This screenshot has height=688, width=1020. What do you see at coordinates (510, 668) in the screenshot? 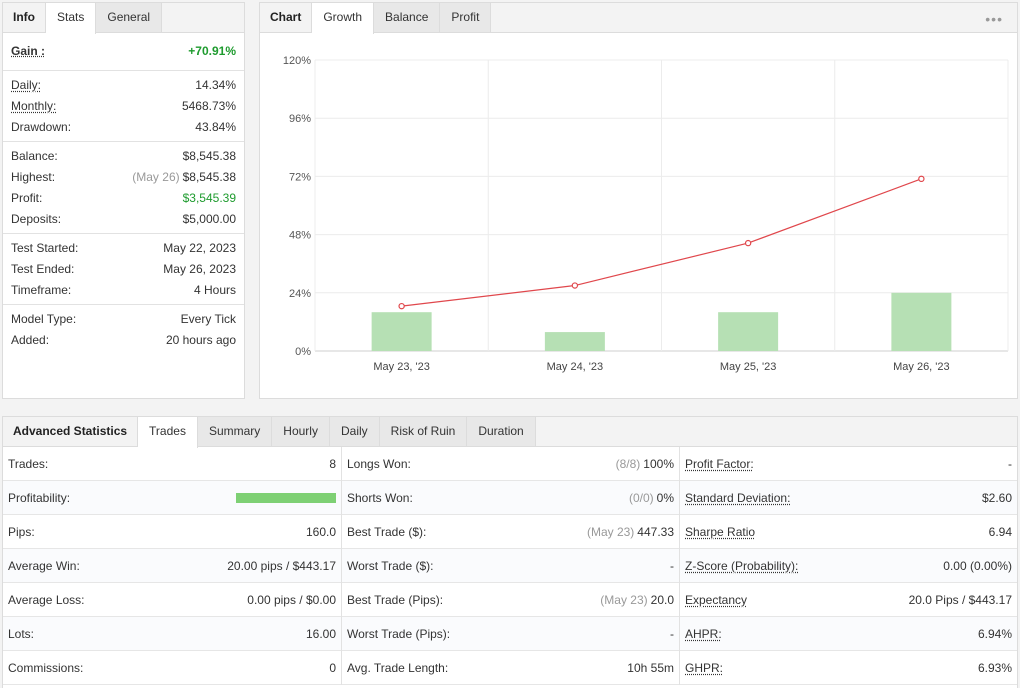
I see `stat-row-avg-trade-length: Avg. Trade Length: 10h 55m` at bounding box center [510, 668].